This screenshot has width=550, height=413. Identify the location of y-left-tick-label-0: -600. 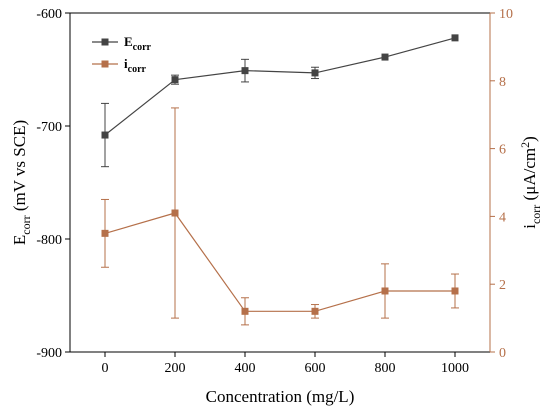
(49, 14).